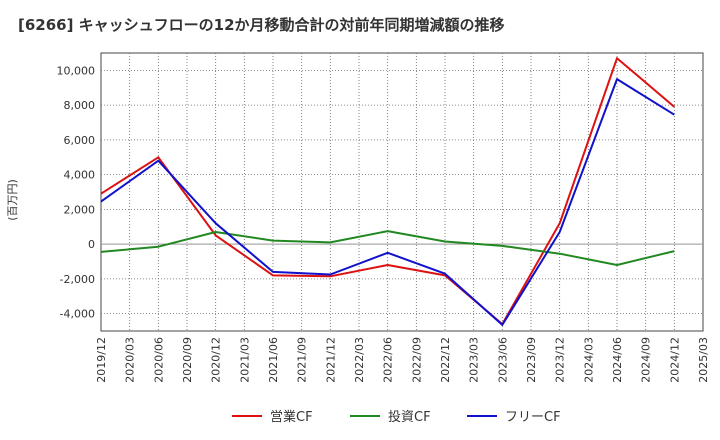 This screenshot has width=720, height=440. I want to click on y-tick-label: 4,000, so click(80, 175).